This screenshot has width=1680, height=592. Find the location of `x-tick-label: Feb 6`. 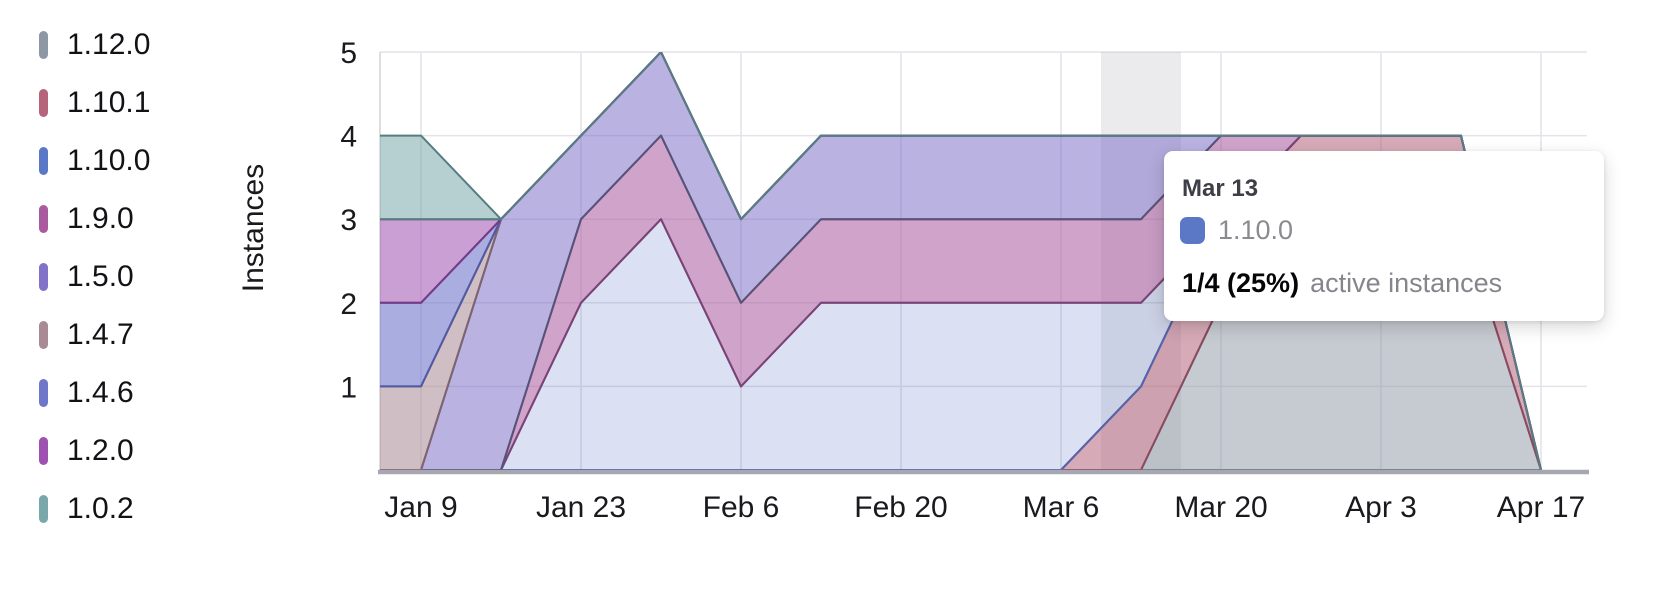

x-tick-label: Feb 6 is located at coordinates (741, 507).